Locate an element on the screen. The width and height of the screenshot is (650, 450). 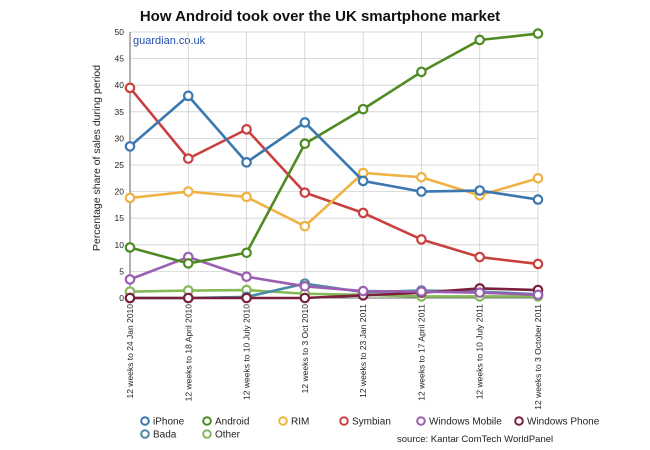
legend-item: RIM is located at coordinates (293, 422).